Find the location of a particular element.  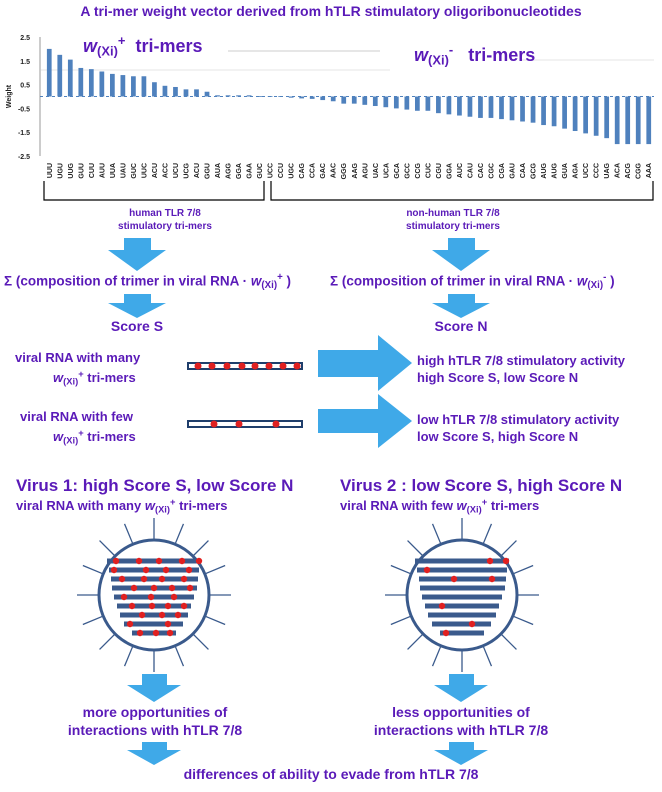

x-tick-label: GCA is located at coordinates (397, 171).